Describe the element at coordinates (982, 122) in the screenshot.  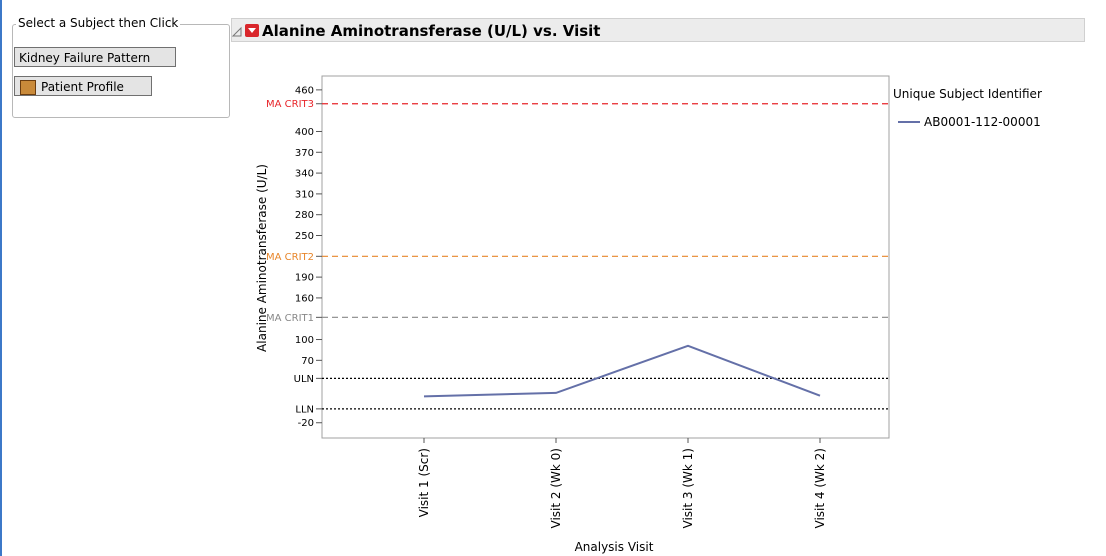
I see `legend-label: AB0001-112-00001` at that location.